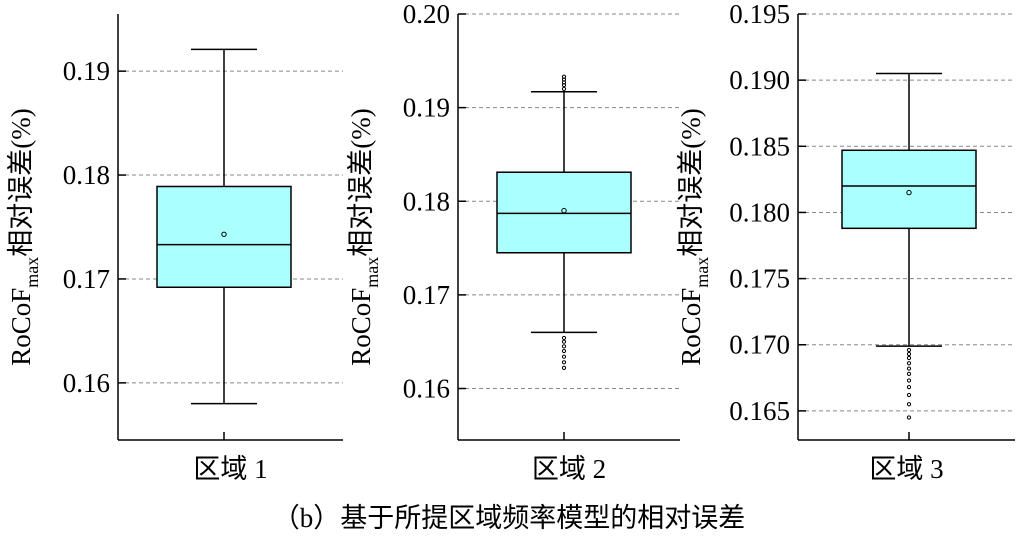 This screenshot has height=536, width=1018. I want to click on iqr-box, so click(909, 189).